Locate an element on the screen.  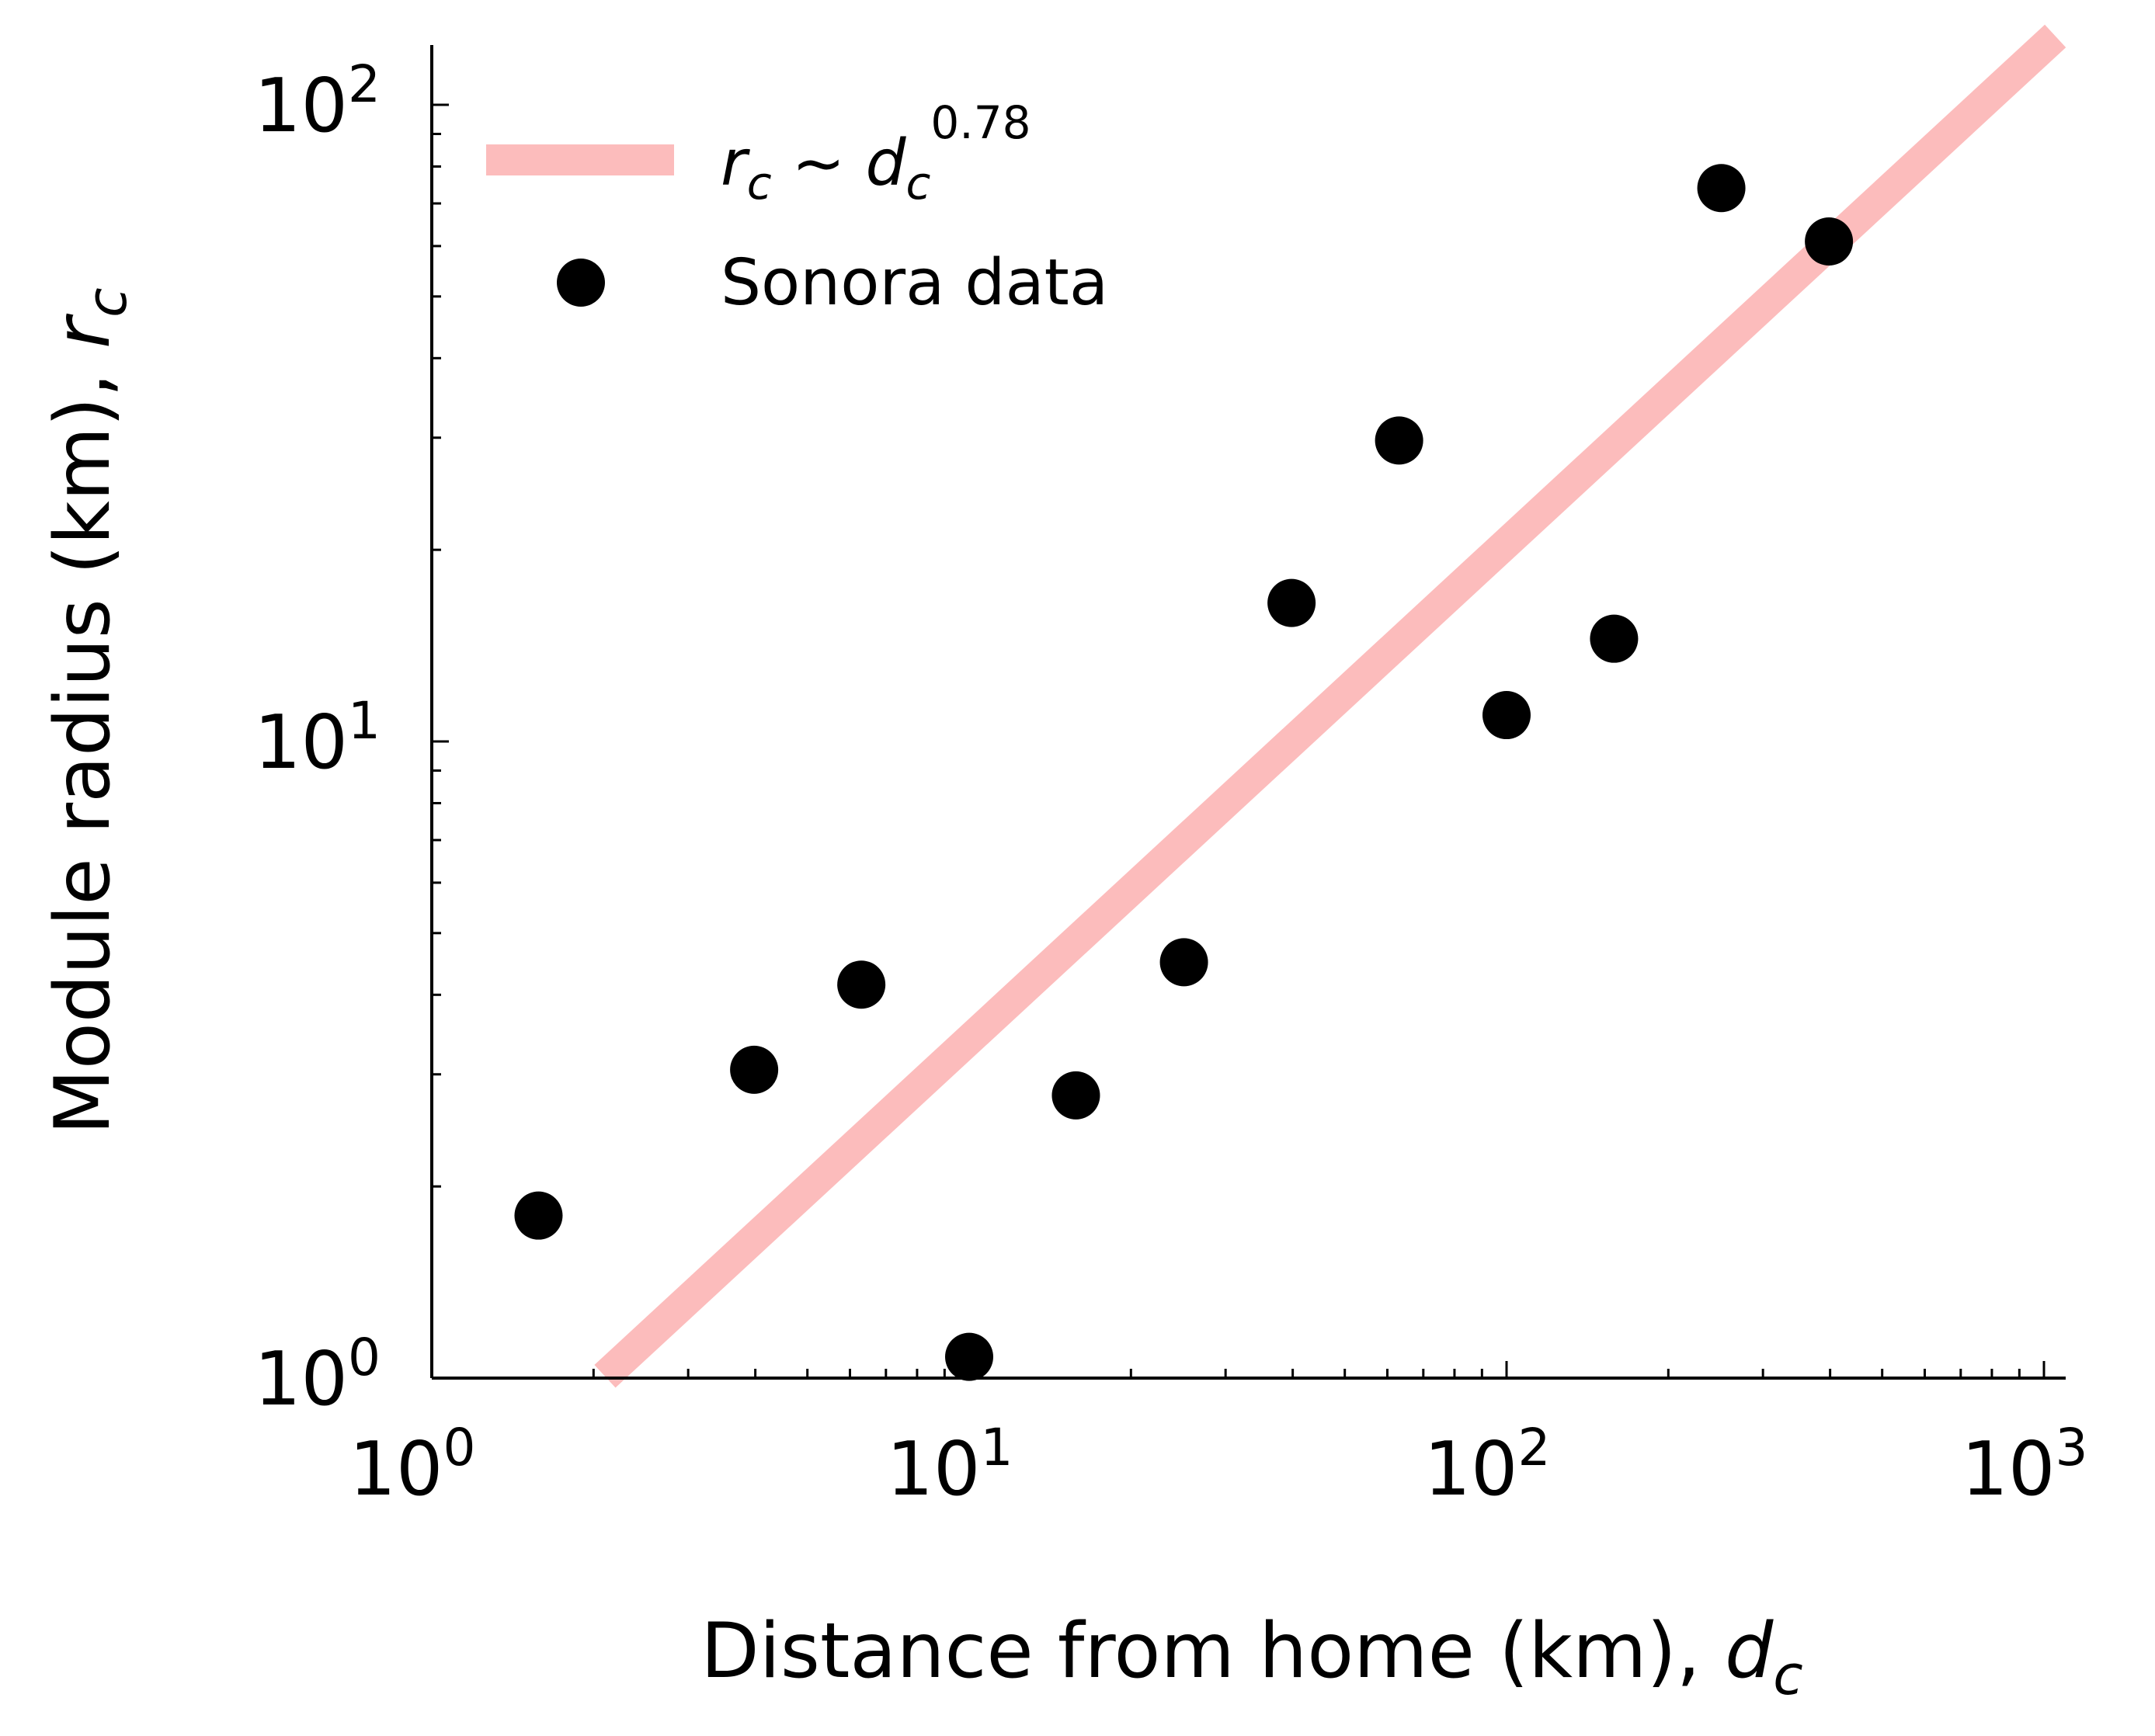
x-tick-label: 101 is located at coordinates (950, 1465).